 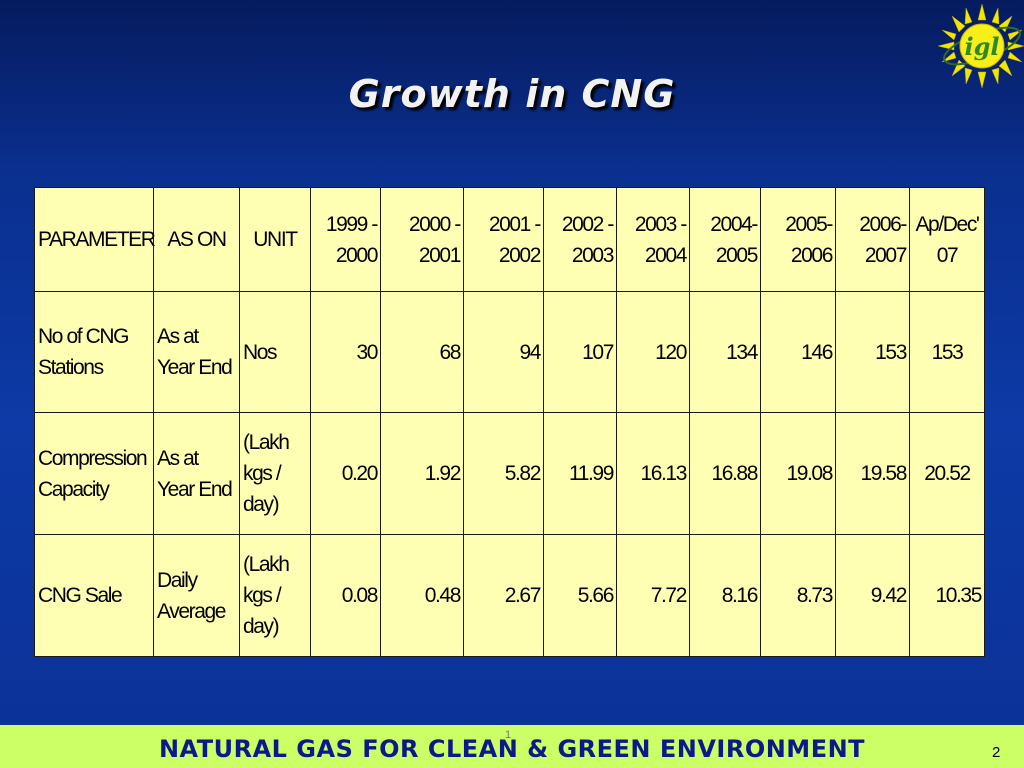 I want to click on row-value: 5.82, so click(x=503, y=473).